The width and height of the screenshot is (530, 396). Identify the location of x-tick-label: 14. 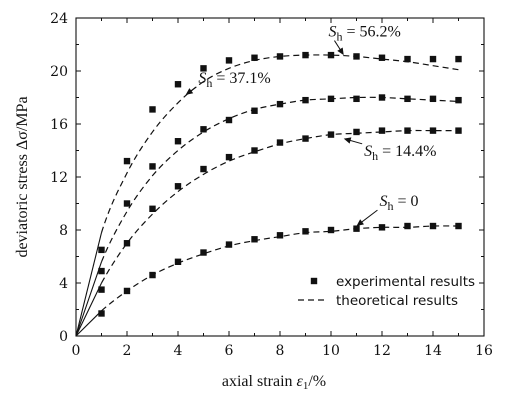
(433, 351).